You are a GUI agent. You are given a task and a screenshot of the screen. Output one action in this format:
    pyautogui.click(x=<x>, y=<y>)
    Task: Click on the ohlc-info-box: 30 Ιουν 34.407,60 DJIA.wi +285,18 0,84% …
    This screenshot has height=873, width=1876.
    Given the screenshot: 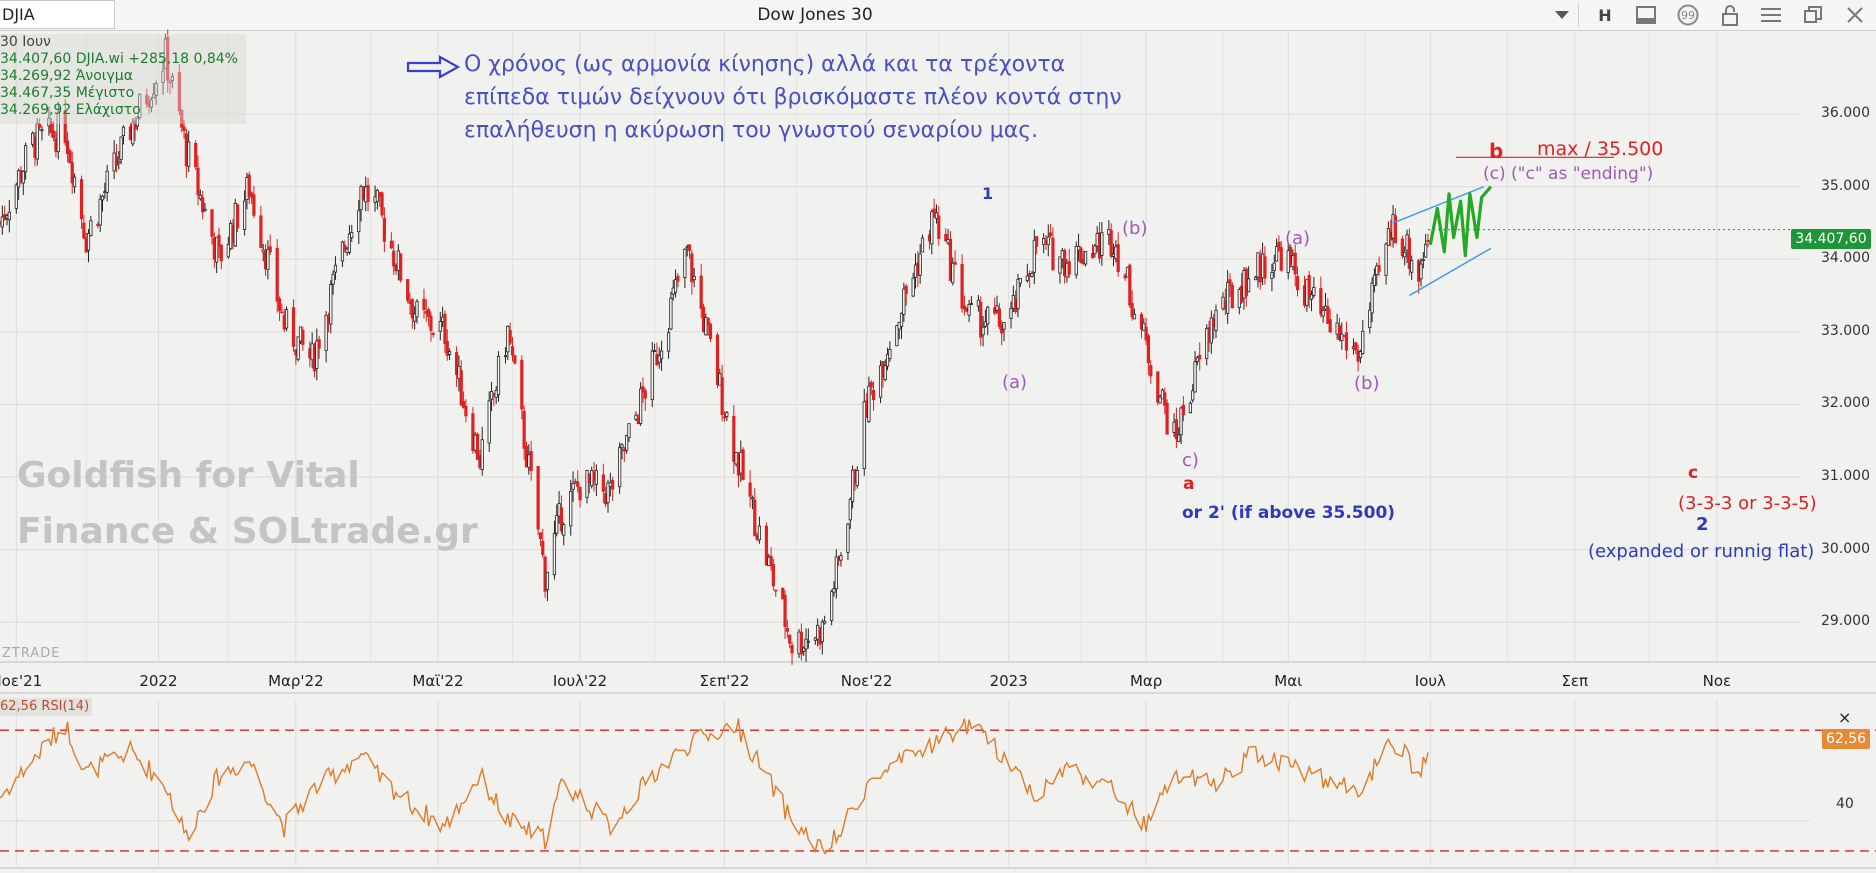 What is the action you would take?
    pyautogui.click(x=123, y=79)
    